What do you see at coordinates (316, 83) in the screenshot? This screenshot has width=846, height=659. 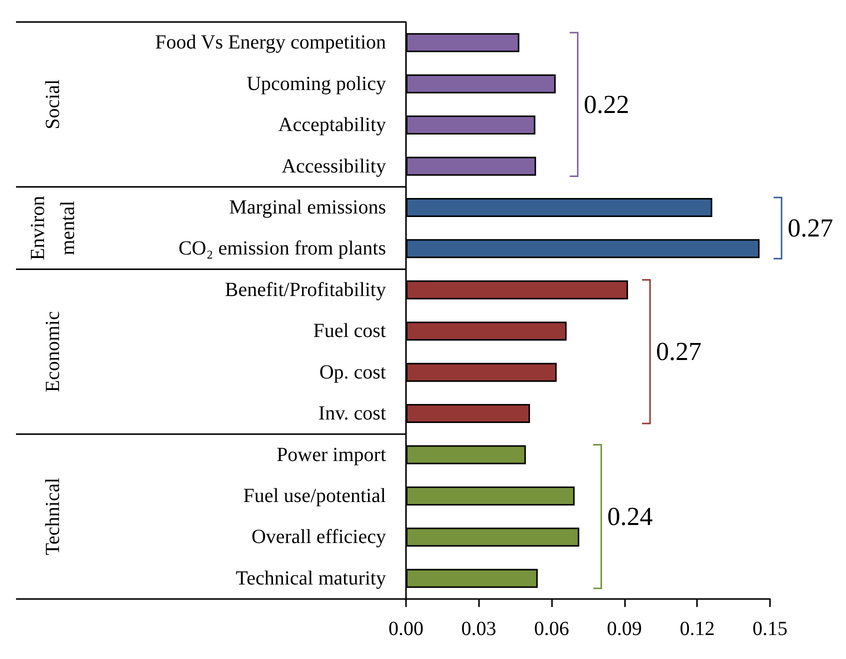 I see `y-tick-label: Upcoming policy` at bounding box center [316, 83].